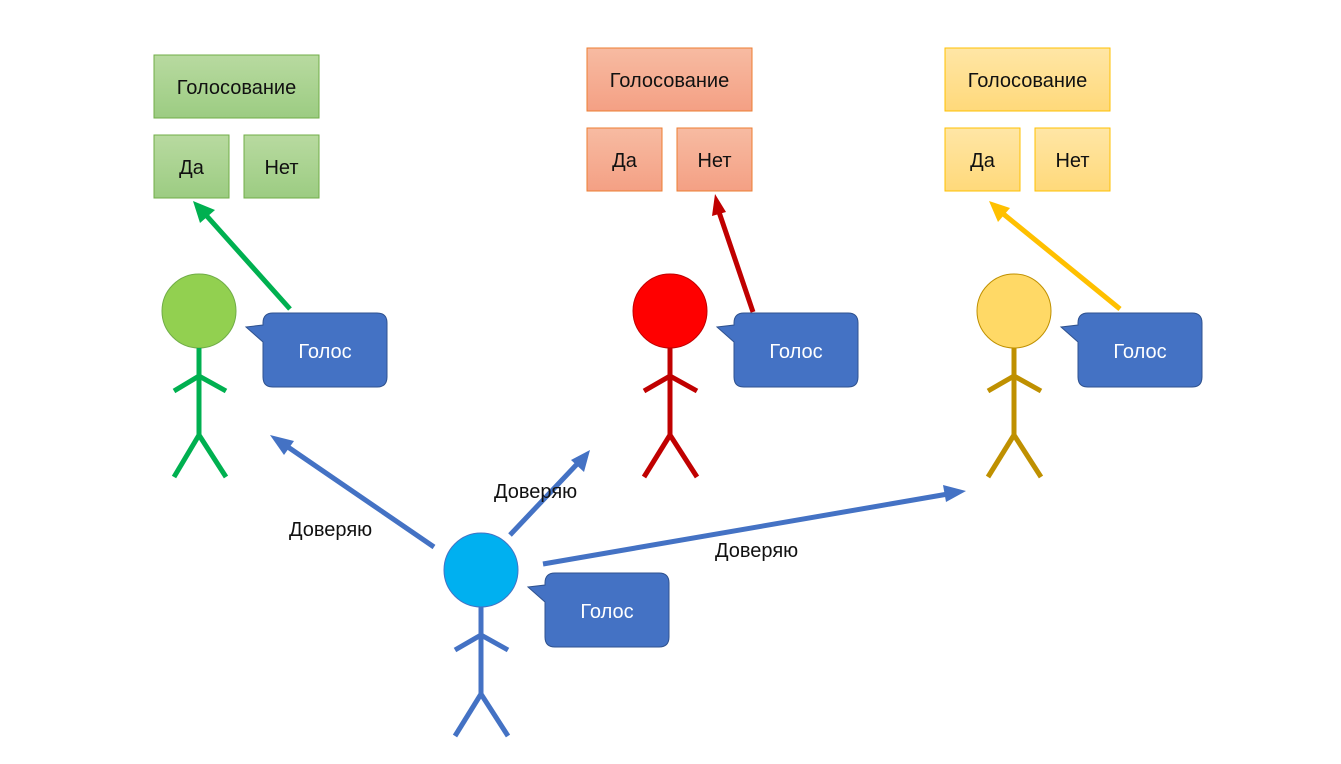  I want to click on trust-arrow-to-red, so click(549, 493).